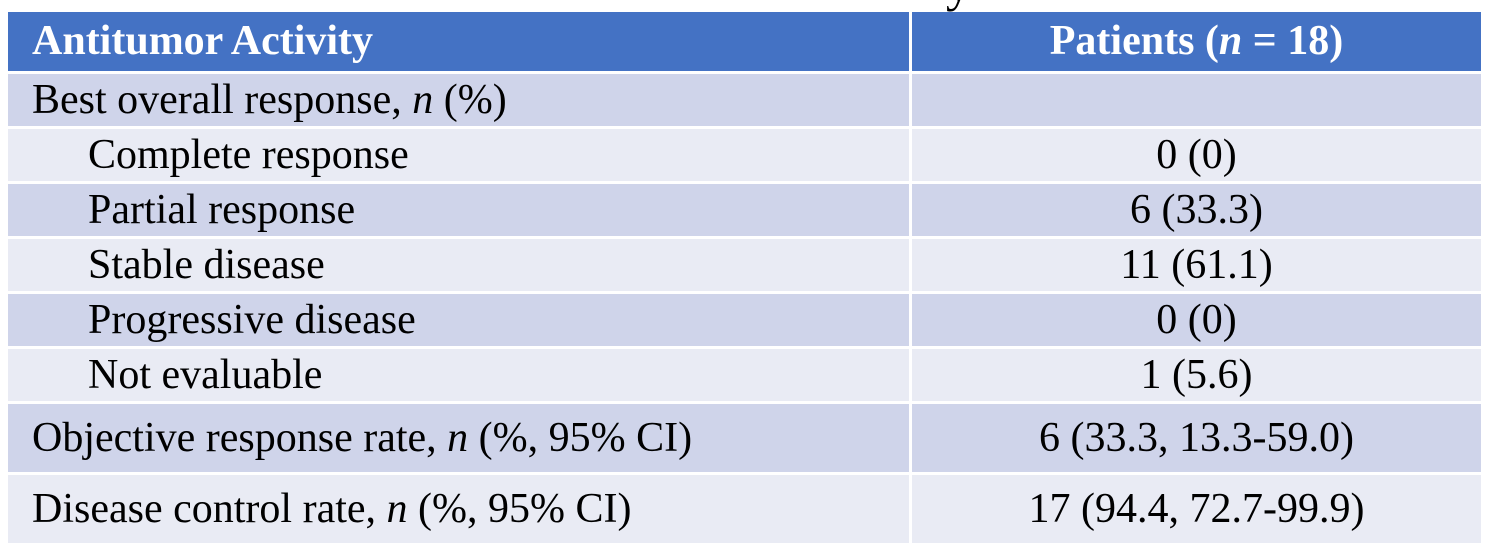 The image size is (1493, 549). I want to click on header-row: Antitumor Activity Patients (n = 18), so click(744, 41).